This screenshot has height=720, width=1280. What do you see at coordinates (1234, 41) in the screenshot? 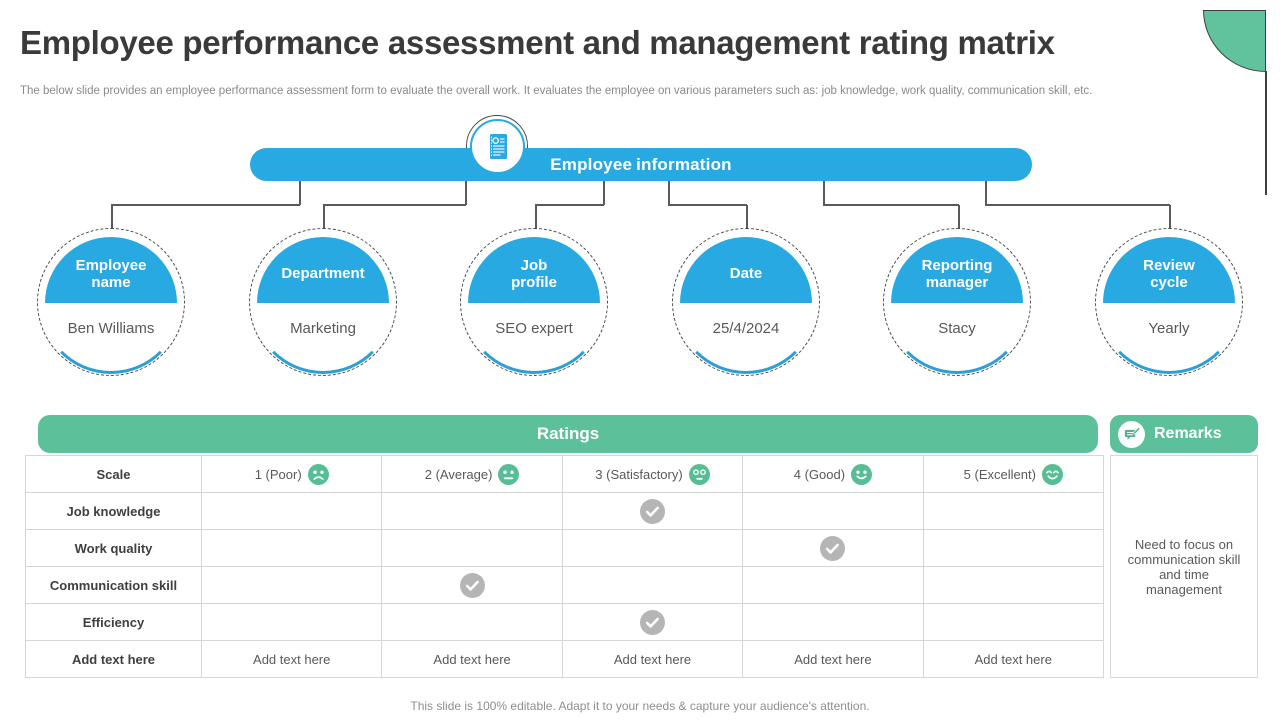
I see `corner-quarter-circle-decoration` at bounding box center [1234, 41].